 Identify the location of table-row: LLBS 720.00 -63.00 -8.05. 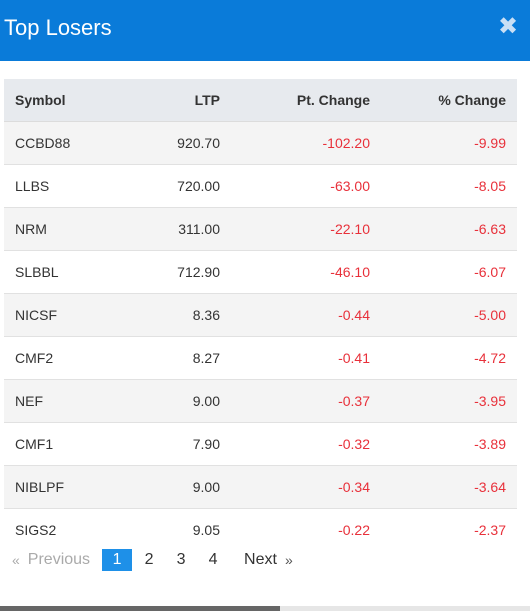
(260, 186).